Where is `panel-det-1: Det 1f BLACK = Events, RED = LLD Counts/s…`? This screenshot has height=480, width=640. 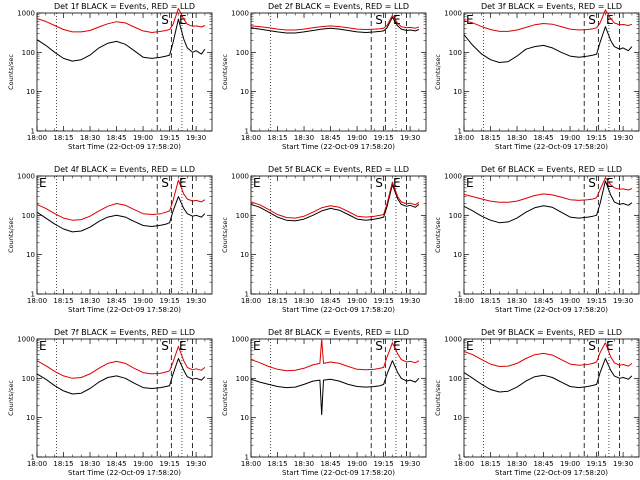
panel-det-1: Det 1f BLACK = Events, RED = LLD Counts/s… is located at coordinates (110, 76).